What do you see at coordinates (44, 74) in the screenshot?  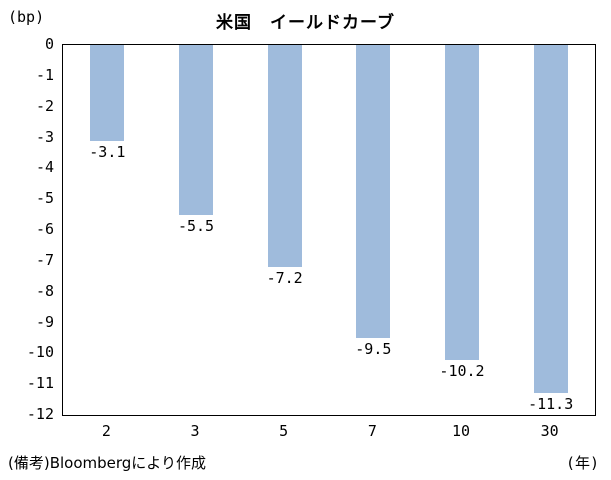 I see `y-tick-label: -1` at bounding box center [44, 74].